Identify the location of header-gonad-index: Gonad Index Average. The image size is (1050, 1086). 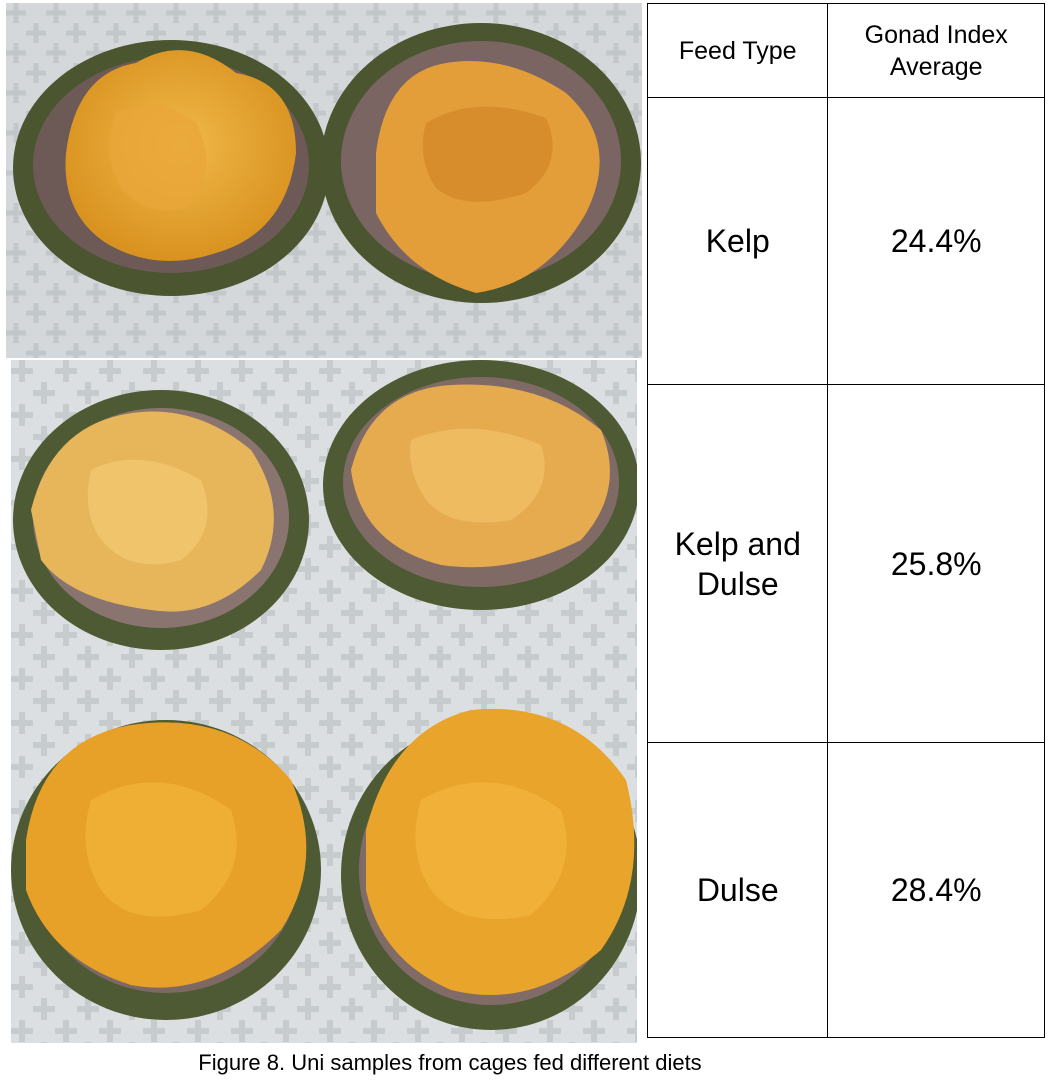
(936, 50).